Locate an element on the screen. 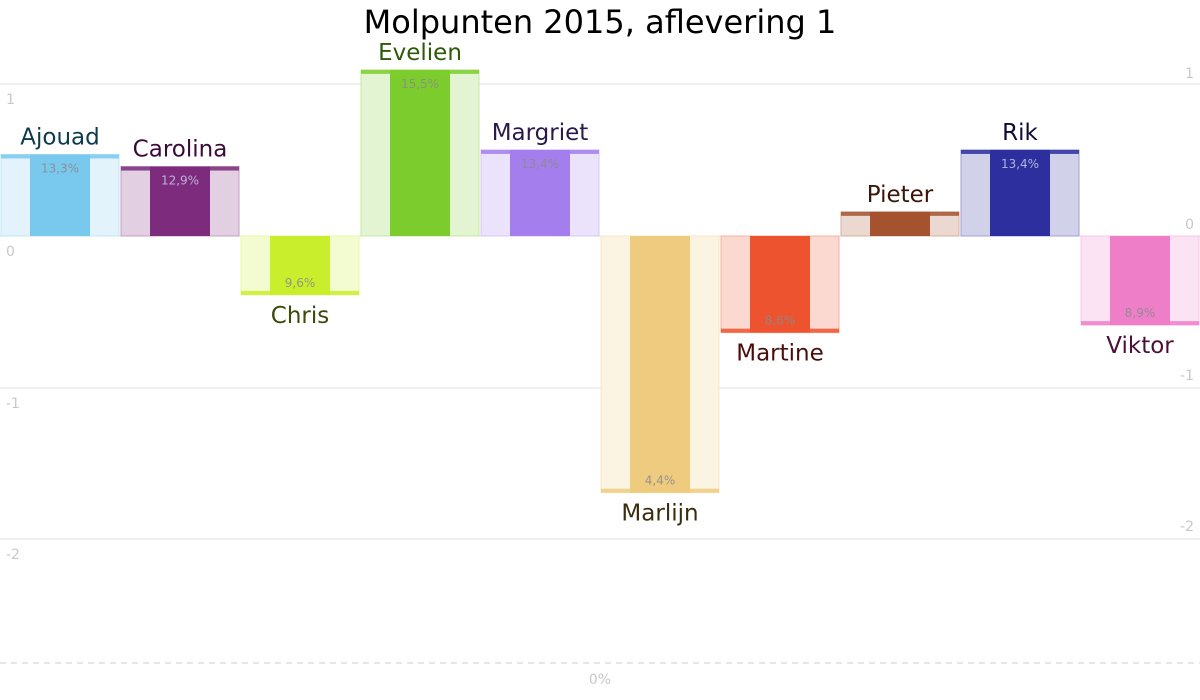  y-tick-label-left: -2 is located at coordinates (13, 555).